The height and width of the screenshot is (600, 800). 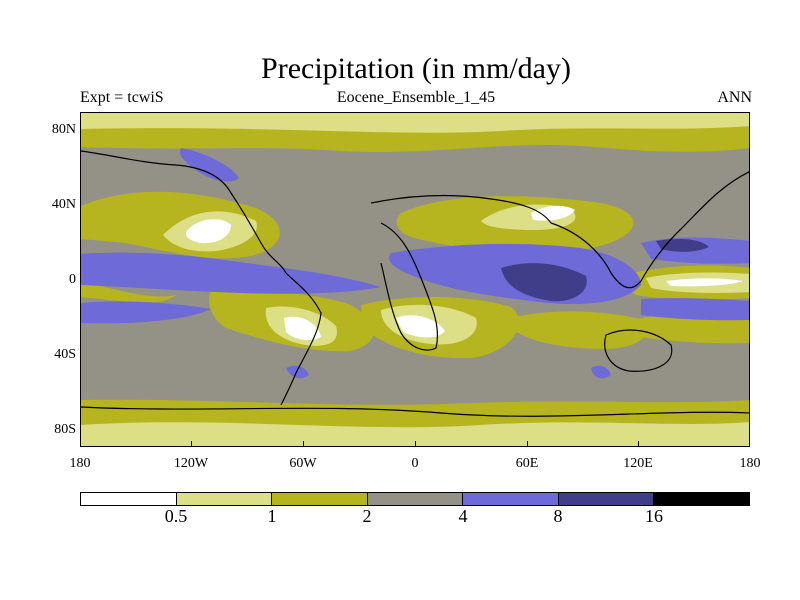 I want to click on colorbar, so click(x=415, y=499).